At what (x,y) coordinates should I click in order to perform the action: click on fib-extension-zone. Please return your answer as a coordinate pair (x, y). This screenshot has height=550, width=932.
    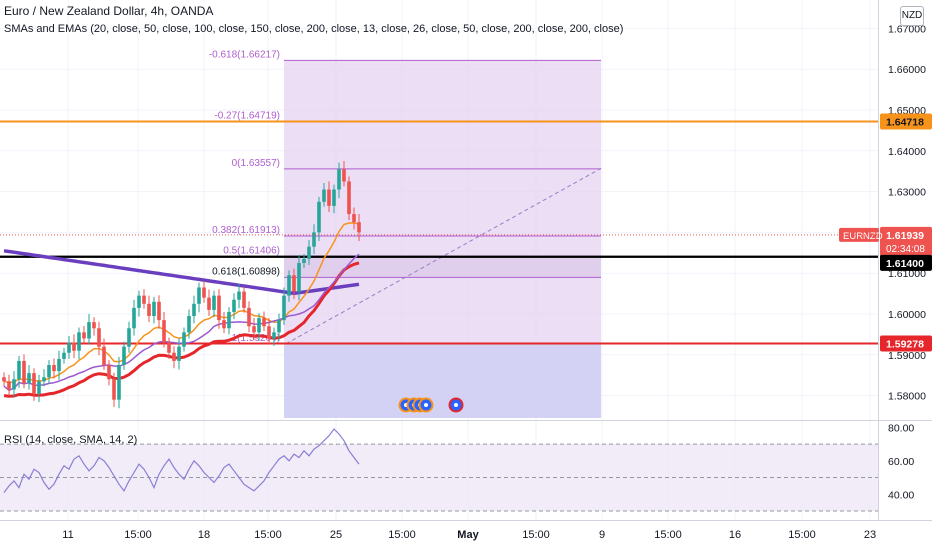
    Looking at the image, I should click on (442, 381).